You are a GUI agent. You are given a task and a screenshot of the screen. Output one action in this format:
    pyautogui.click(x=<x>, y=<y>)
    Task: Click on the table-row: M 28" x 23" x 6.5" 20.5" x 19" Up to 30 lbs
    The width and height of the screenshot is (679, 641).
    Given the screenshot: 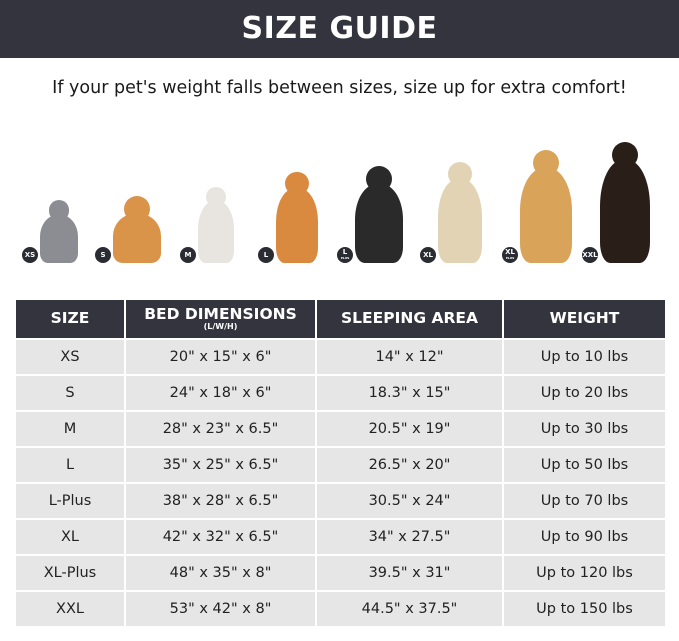 What is the action you would take?
    pyautogui.click(x=340, y=429)
    